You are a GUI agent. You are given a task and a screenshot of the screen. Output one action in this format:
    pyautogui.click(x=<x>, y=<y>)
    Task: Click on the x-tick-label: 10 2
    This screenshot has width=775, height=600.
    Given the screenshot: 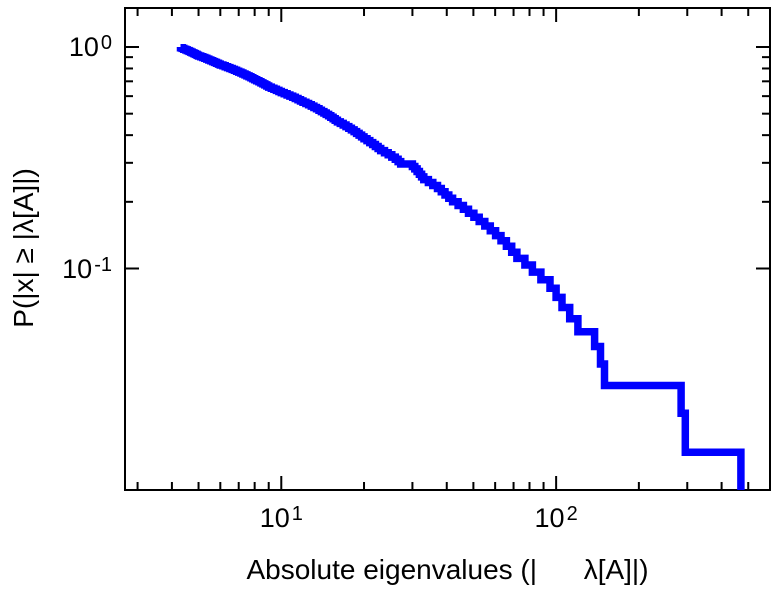 What is the action you would take?
    pyautogui.click(x=556, y=518)
    